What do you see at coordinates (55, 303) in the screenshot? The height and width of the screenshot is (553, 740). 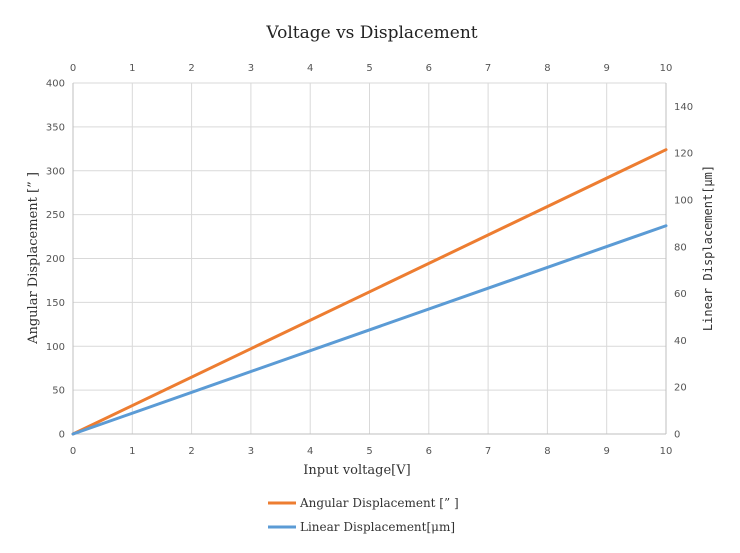 I see `y-left-tick-label: 150` at bounding box center [55, 303].